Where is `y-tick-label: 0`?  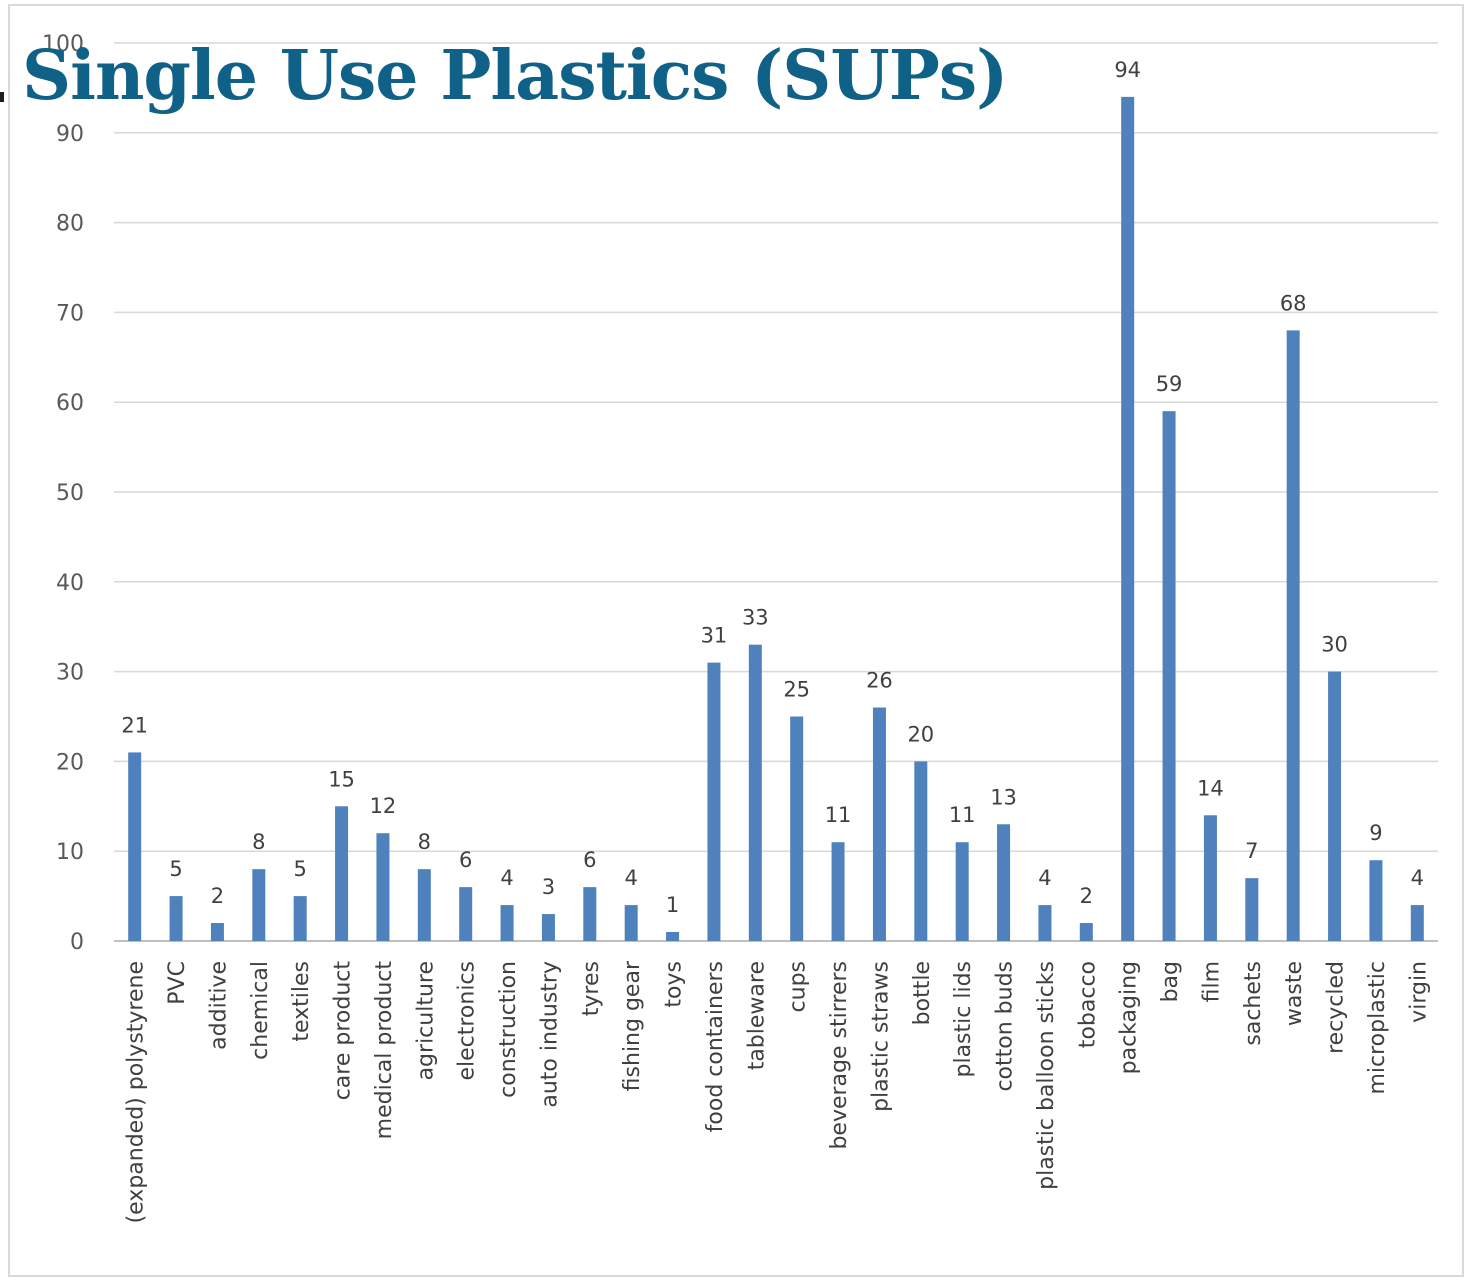
y-tick-label: 0 is located at coordinates (77, 942).